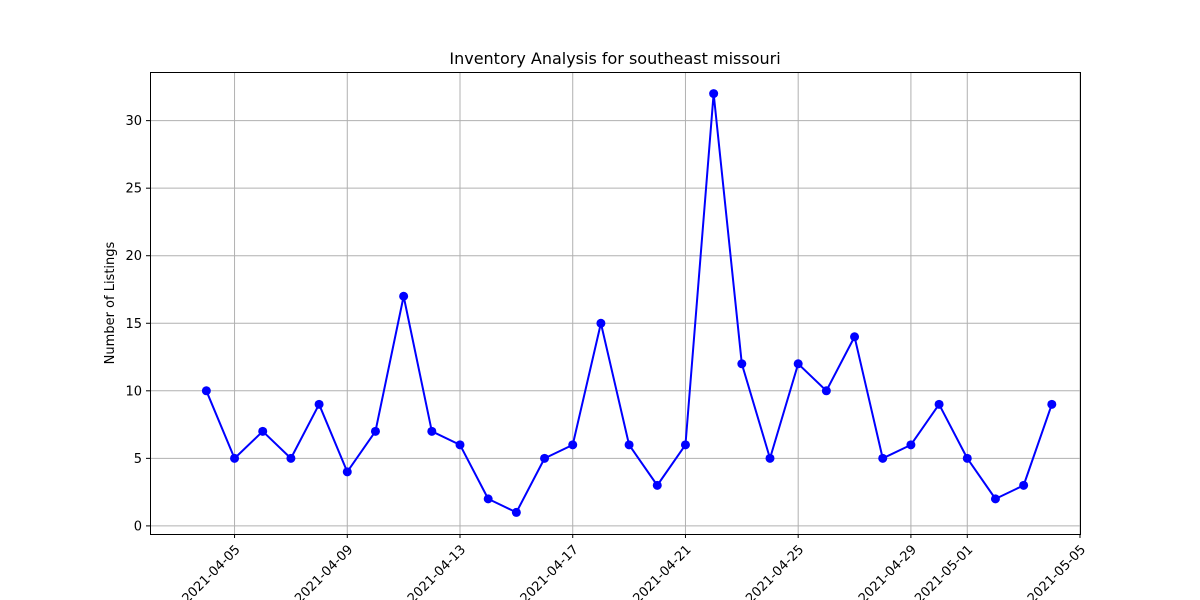 The image size is (1200, 600). Describe the element at coordinates (212, 571) in the screenshot. I see `x-tick-label: 2021-04-05` at that location.